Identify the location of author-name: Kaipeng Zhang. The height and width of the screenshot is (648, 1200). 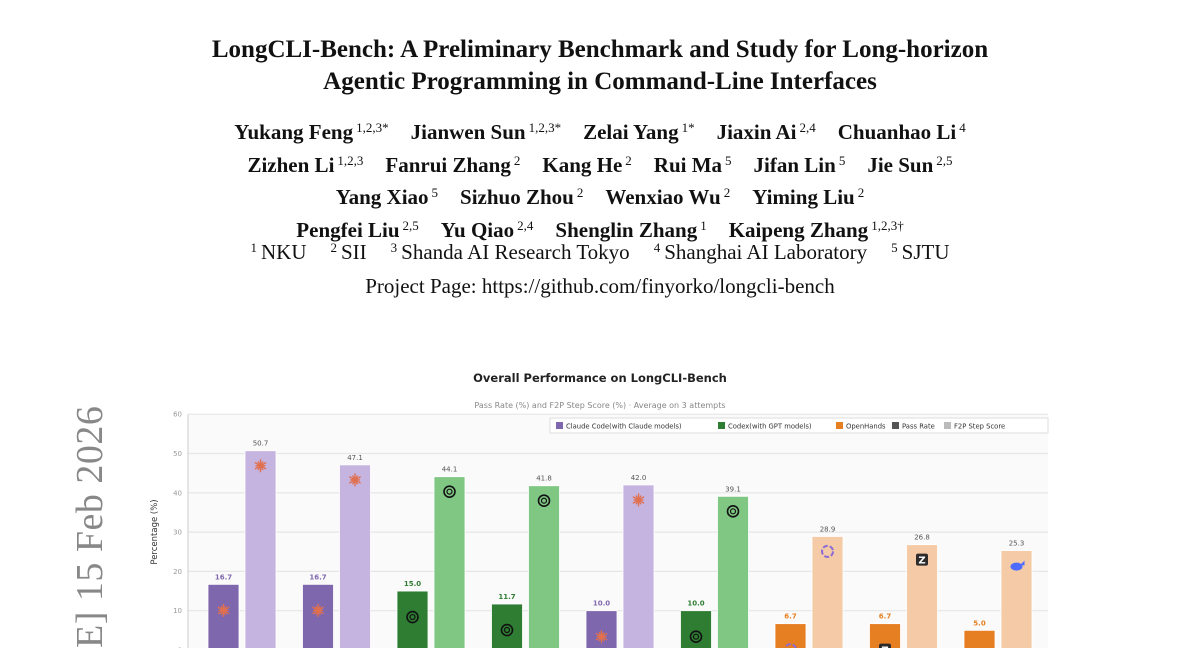
(798, 229).